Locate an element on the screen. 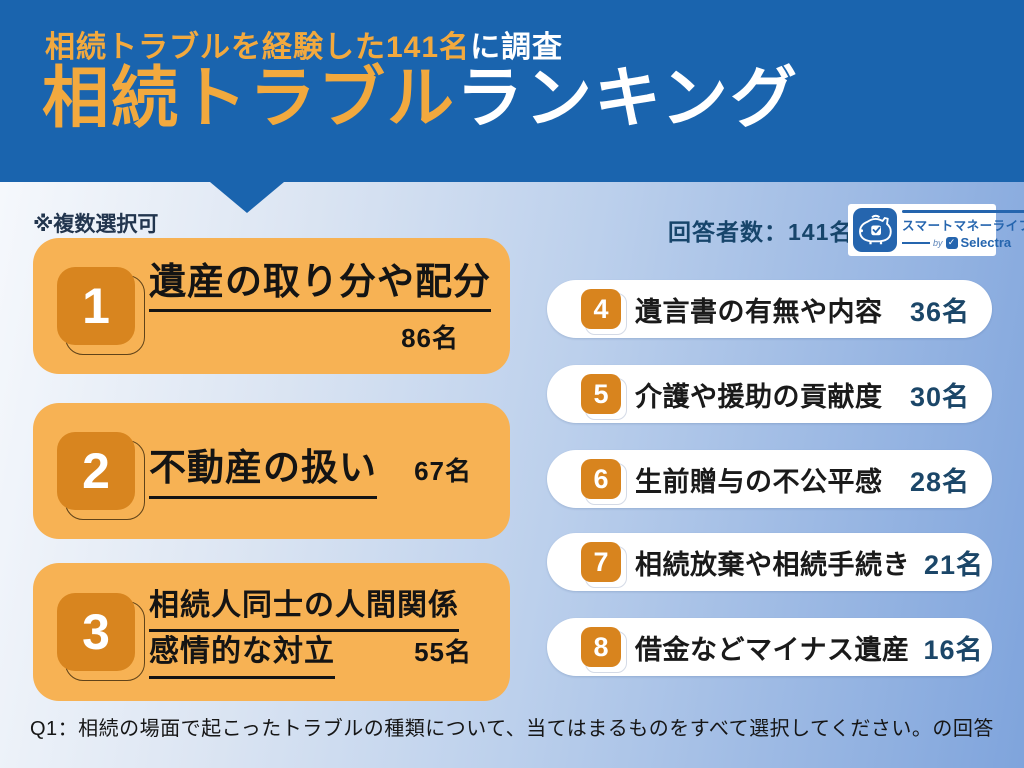 Image resolution: width=1024 pixels, height=768 pixels. rank-5-title: 介護や援助の貢献度 is located at coordinates (759, 396).